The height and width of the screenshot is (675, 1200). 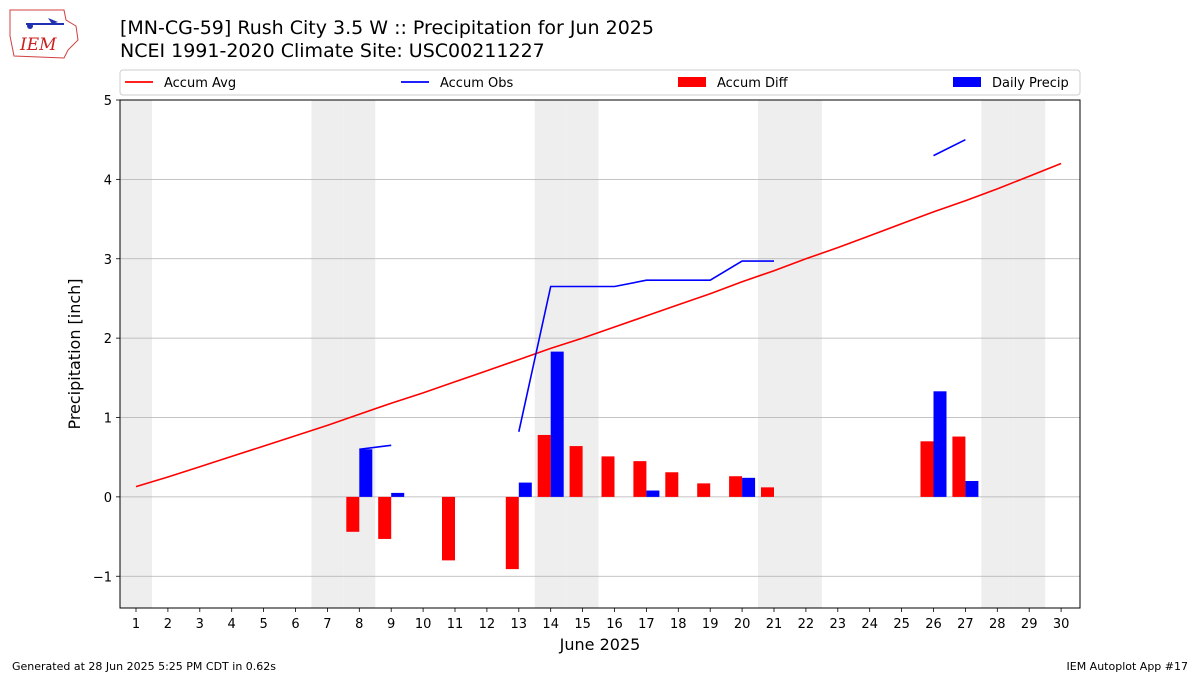 What do you see at coordinates (136, 624) in the screenshot?
I see `x-tick-label: 1` at bounding box center [136, 624].